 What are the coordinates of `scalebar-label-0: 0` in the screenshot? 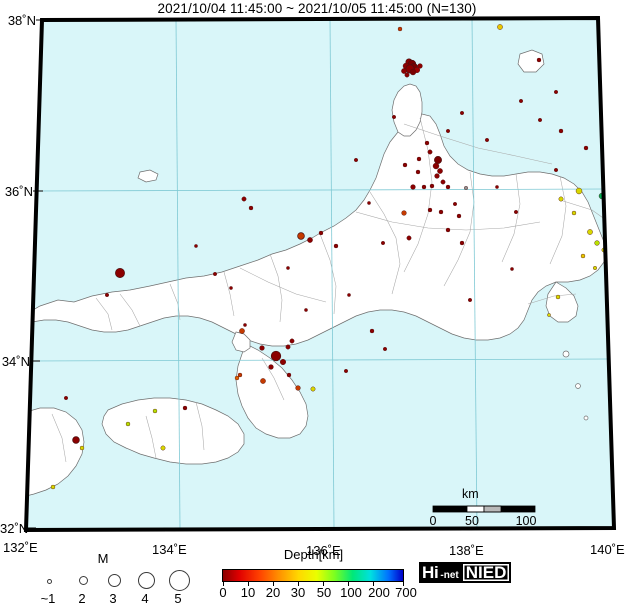 It's located at (433, 521).